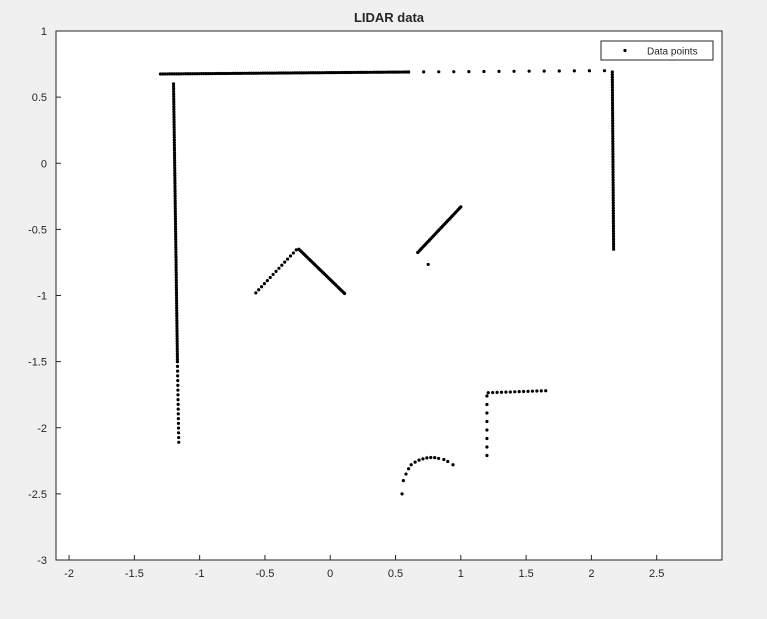 Image resolution: width=767 pixels, height=619 pixels. I want to click on y-tick-label: 0, so click(44, 164).